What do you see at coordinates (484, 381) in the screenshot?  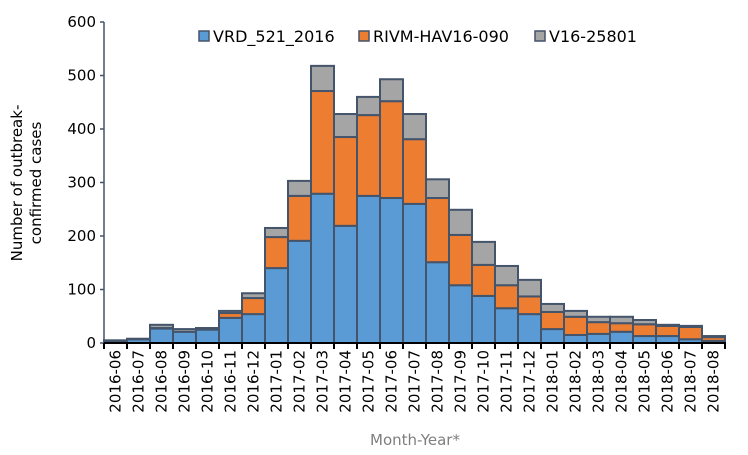 I see `x-tick-label: 2017-10` at bounding box center [484, 381].